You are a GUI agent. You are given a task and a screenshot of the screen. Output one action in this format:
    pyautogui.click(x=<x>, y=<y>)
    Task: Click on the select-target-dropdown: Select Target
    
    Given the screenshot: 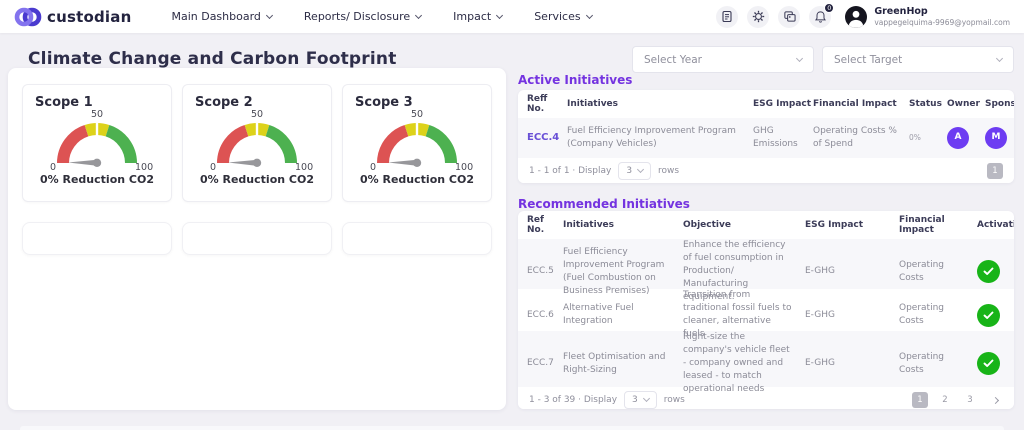 What is the action you would take?
    pyautogui.click(x=918, y=59)
    